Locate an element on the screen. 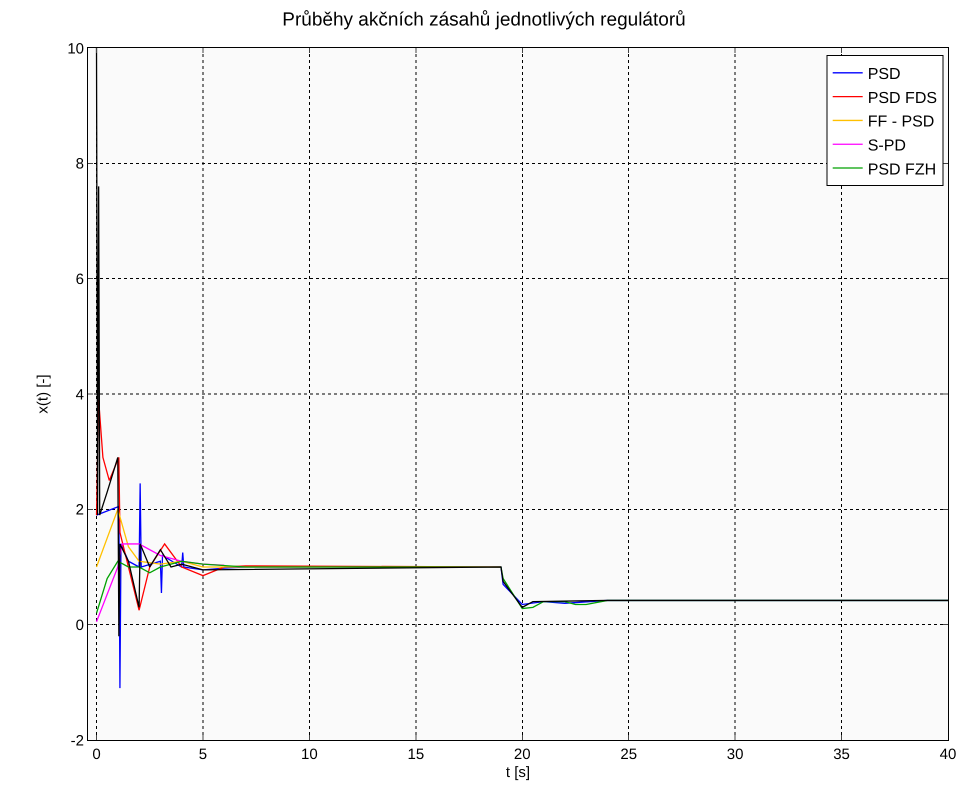 This screenshot has height=812, width=968. y-tick-label: 0 is located at coordinates (80, 625).